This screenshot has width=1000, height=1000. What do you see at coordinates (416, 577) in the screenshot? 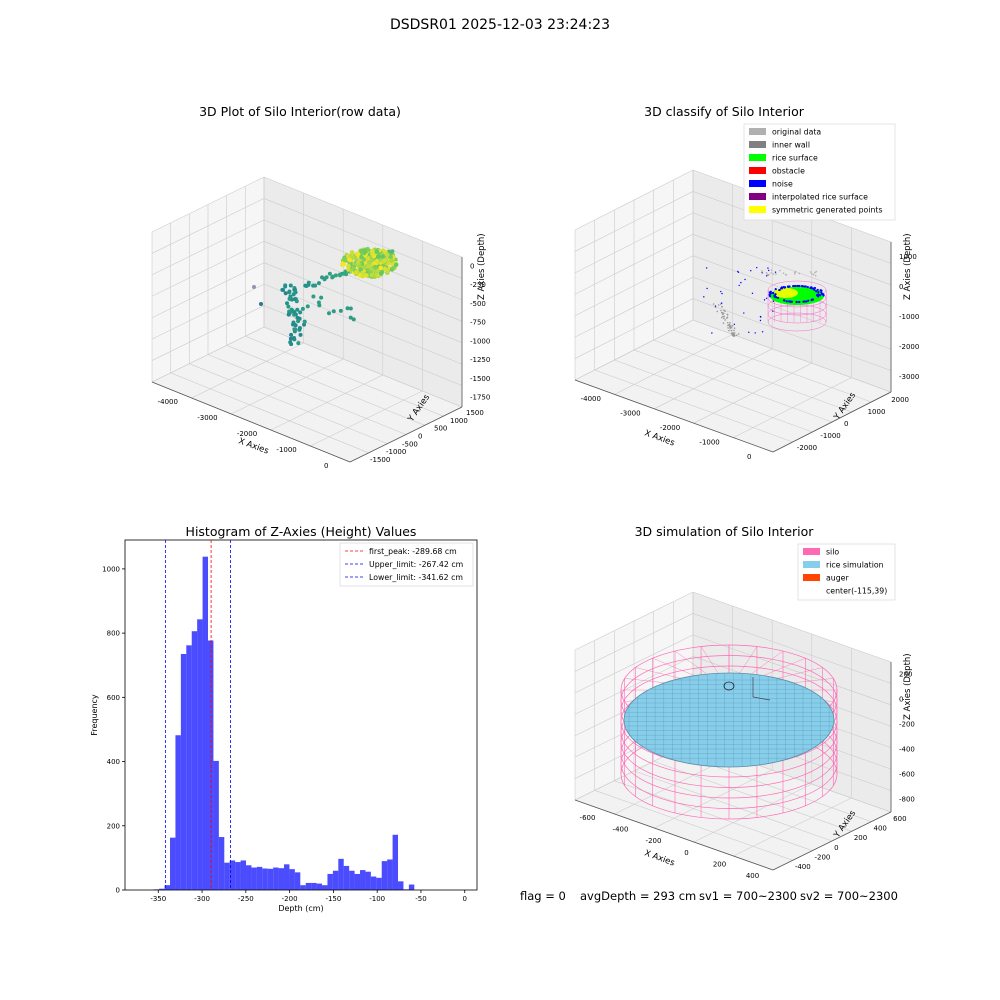
I see `legend-label: Lower_limit: -341.62 cm` at bounding box center [416, 577].